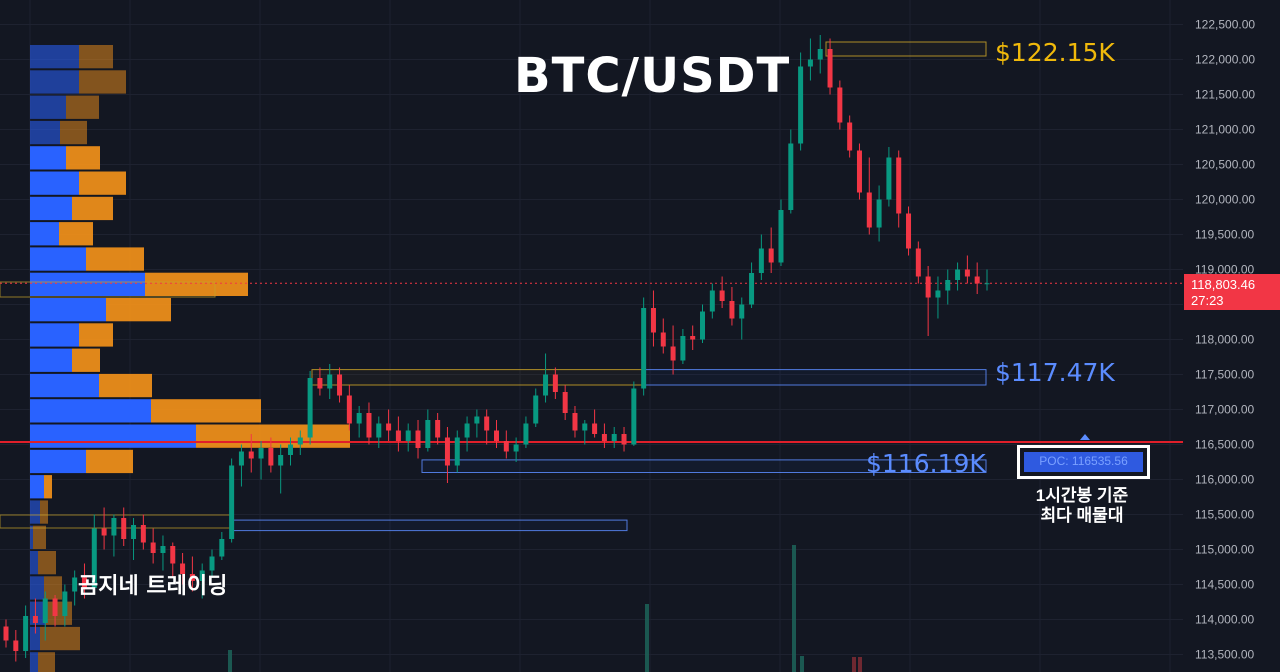  Describe the element at coordinates (1224, 620) in the screenshot. I see `y-tick-label: 114,000.00` at that location.